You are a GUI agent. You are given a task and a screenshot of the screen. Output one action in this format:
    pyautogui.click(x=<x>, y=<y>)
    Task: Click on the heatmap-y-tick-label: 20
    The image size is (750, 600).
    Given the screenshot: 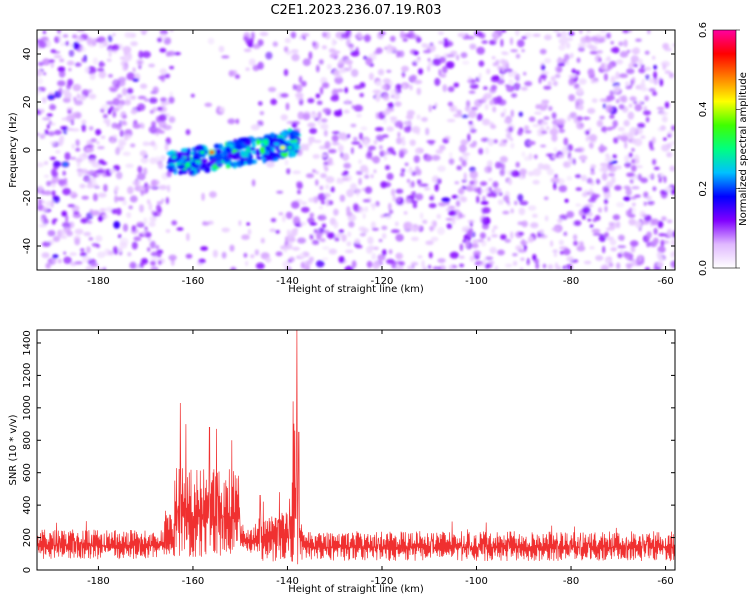 What is the action you would take?
    pyautogui.click(x=27, y=102)
    